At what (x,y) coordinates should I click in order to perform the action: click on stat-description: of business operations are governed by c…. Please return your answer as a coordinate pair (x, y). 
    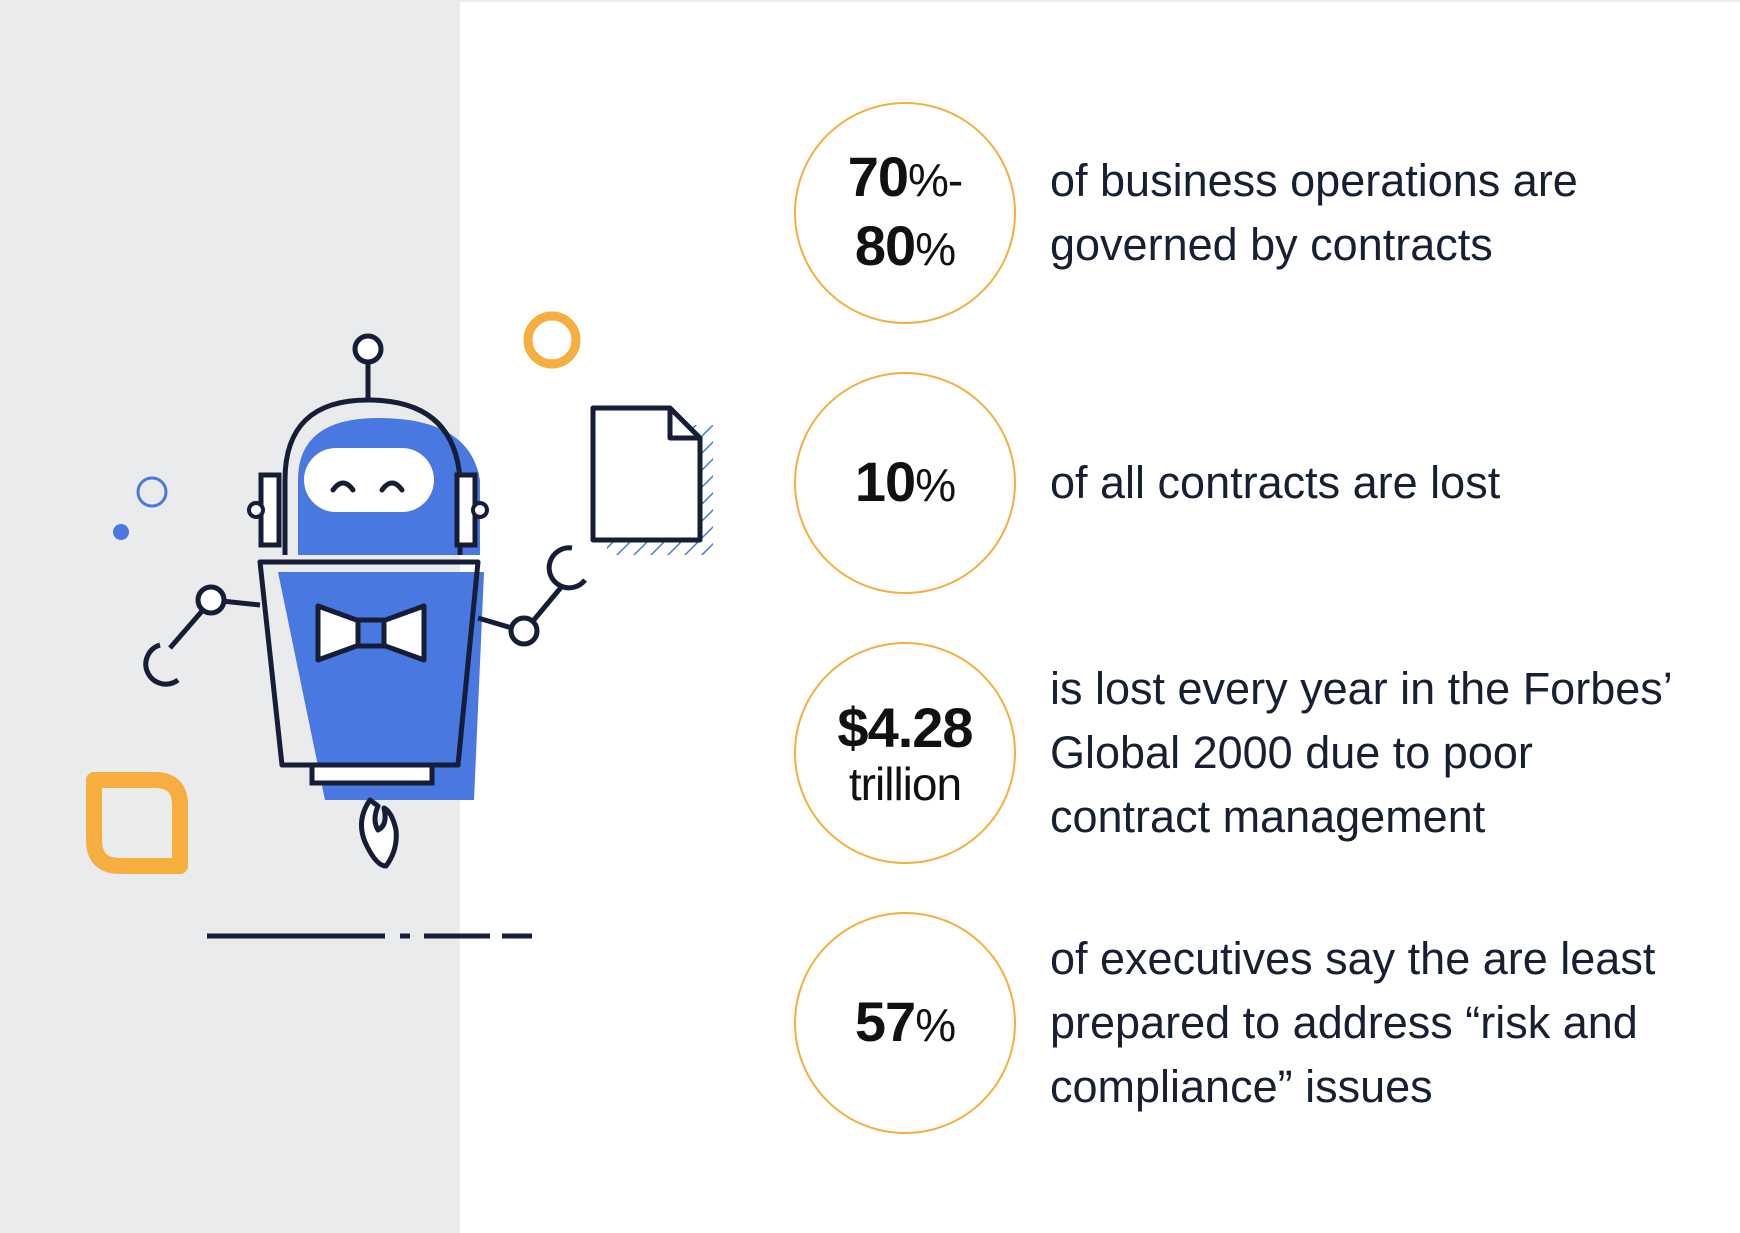
    Looking at the image, I should click on (1314, 212).